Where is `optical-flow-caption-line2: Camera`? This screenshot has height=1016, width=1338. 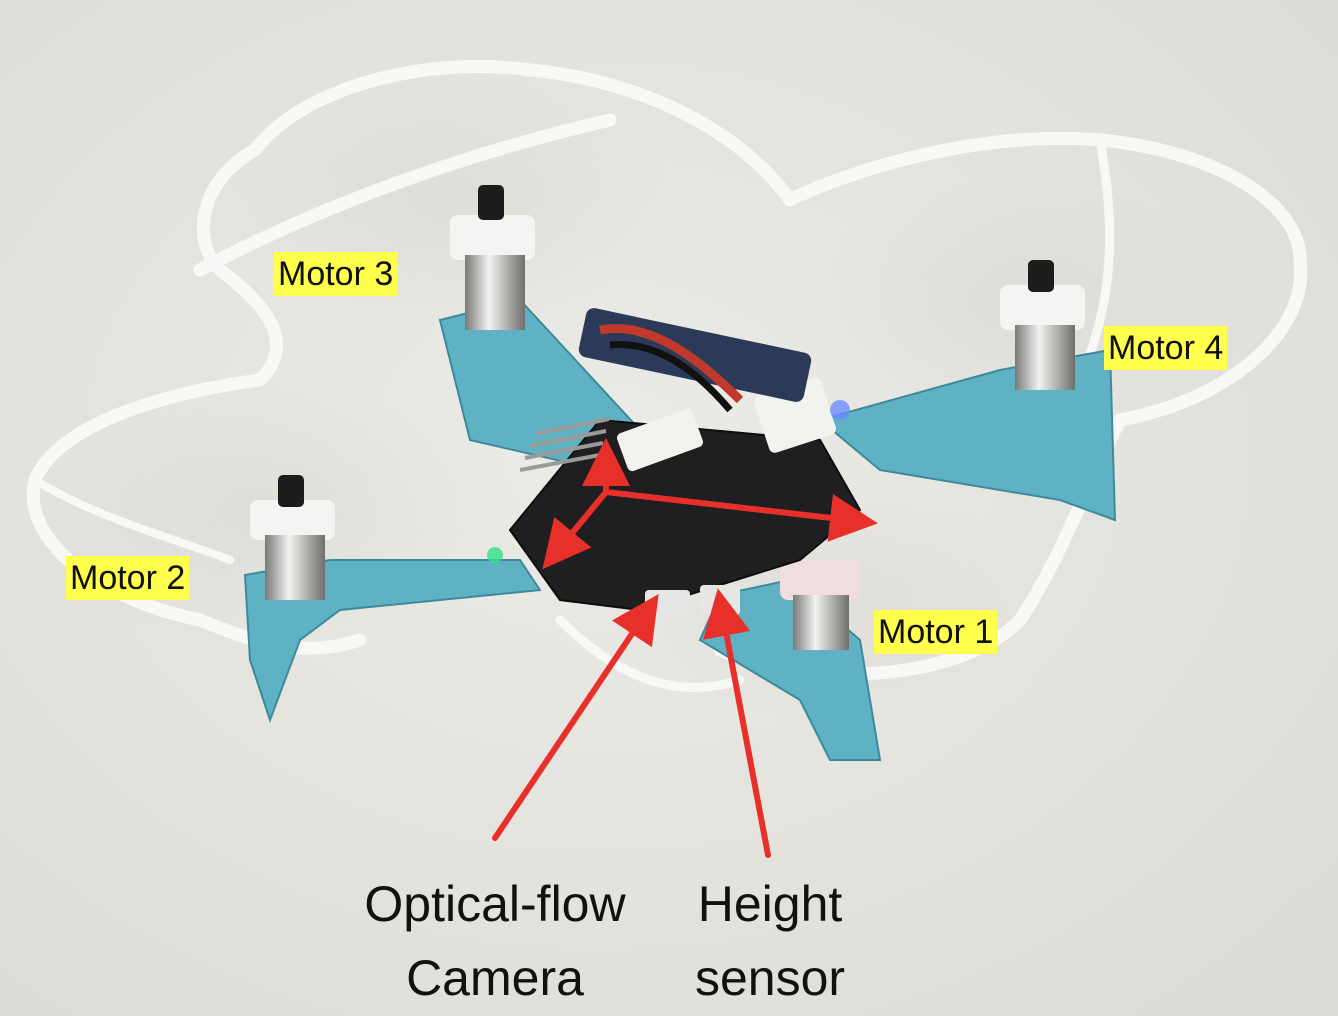
optical-flow-caption-line2: Camera is located at coordinates (495, 978).